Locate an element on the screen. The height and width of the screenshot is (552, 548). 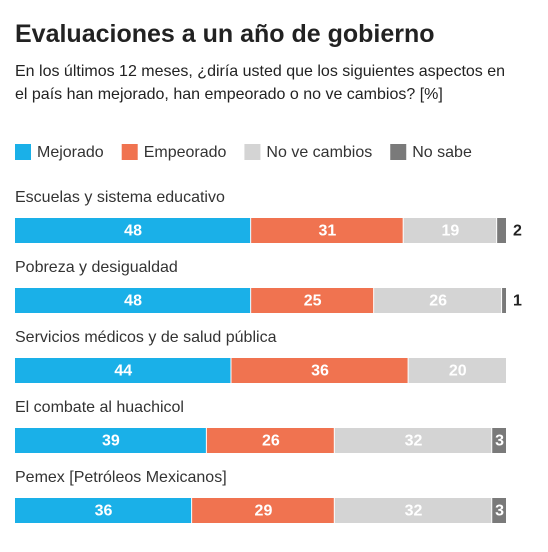
value-label: 25 is located at coordinates (313, 301).